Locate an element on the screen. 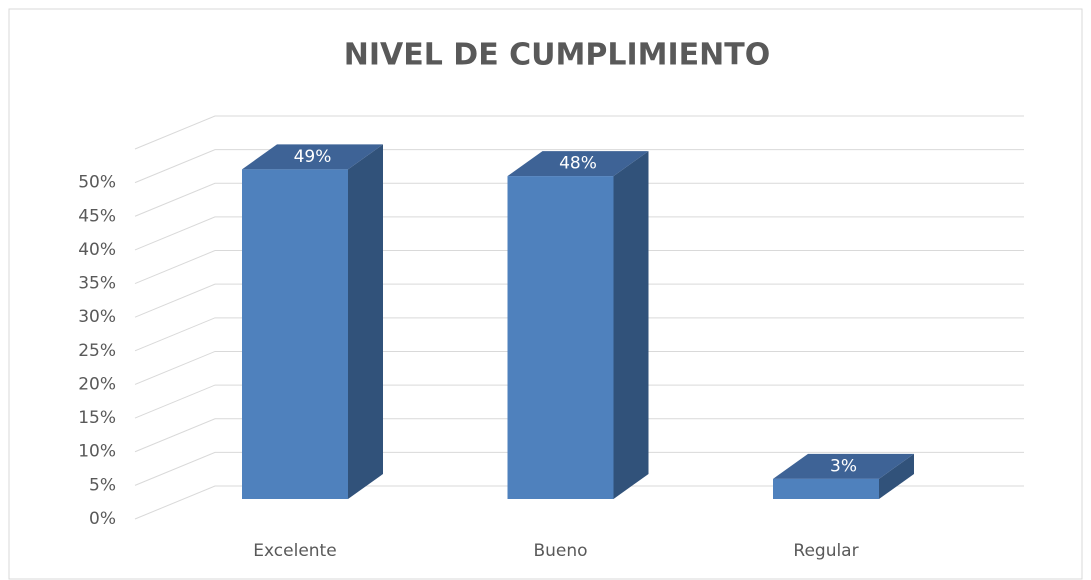 The width and height of the screenshot is (1091, 580). data-label: 3% is located at coordinates (843, 466).